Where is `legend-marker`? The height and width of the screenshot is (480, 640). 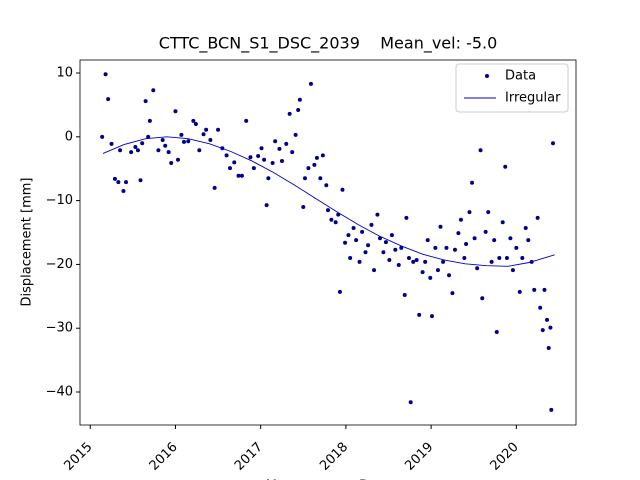 legend-marker is located at coordinates (487, 76).